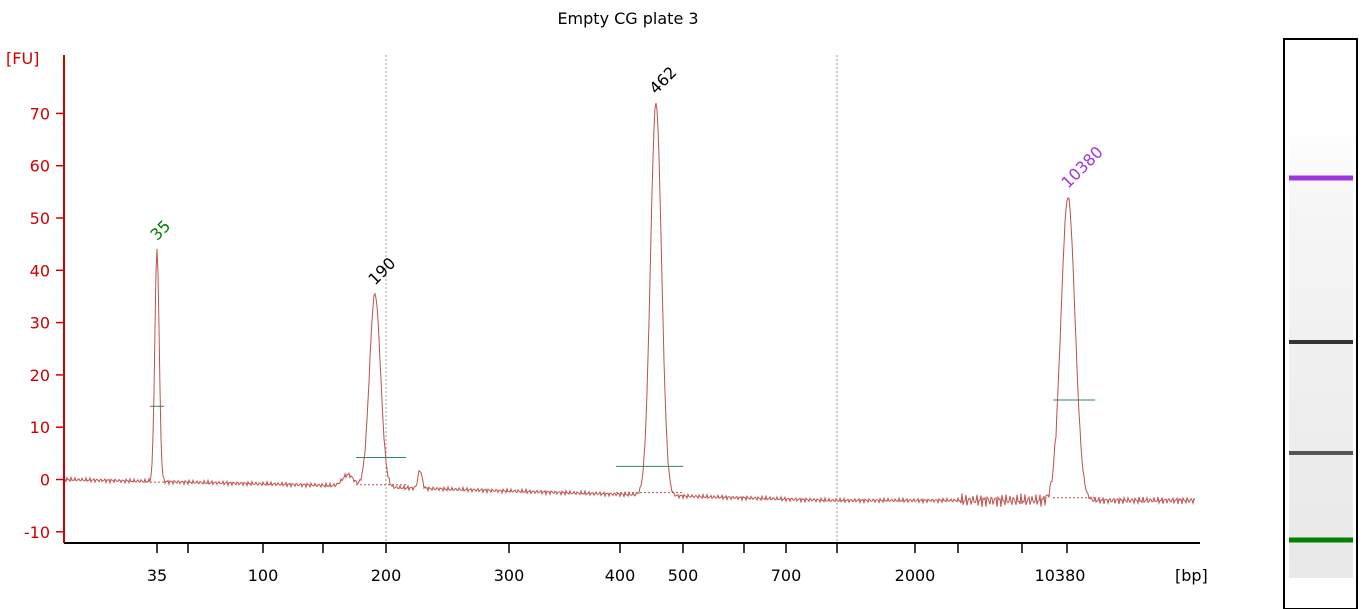 This screenshot has height=609, width=1363. What do you see at coordinates (40, 166) in the screenshot?
I see `y-tick-label: 60` at bounding box center [40, 166].